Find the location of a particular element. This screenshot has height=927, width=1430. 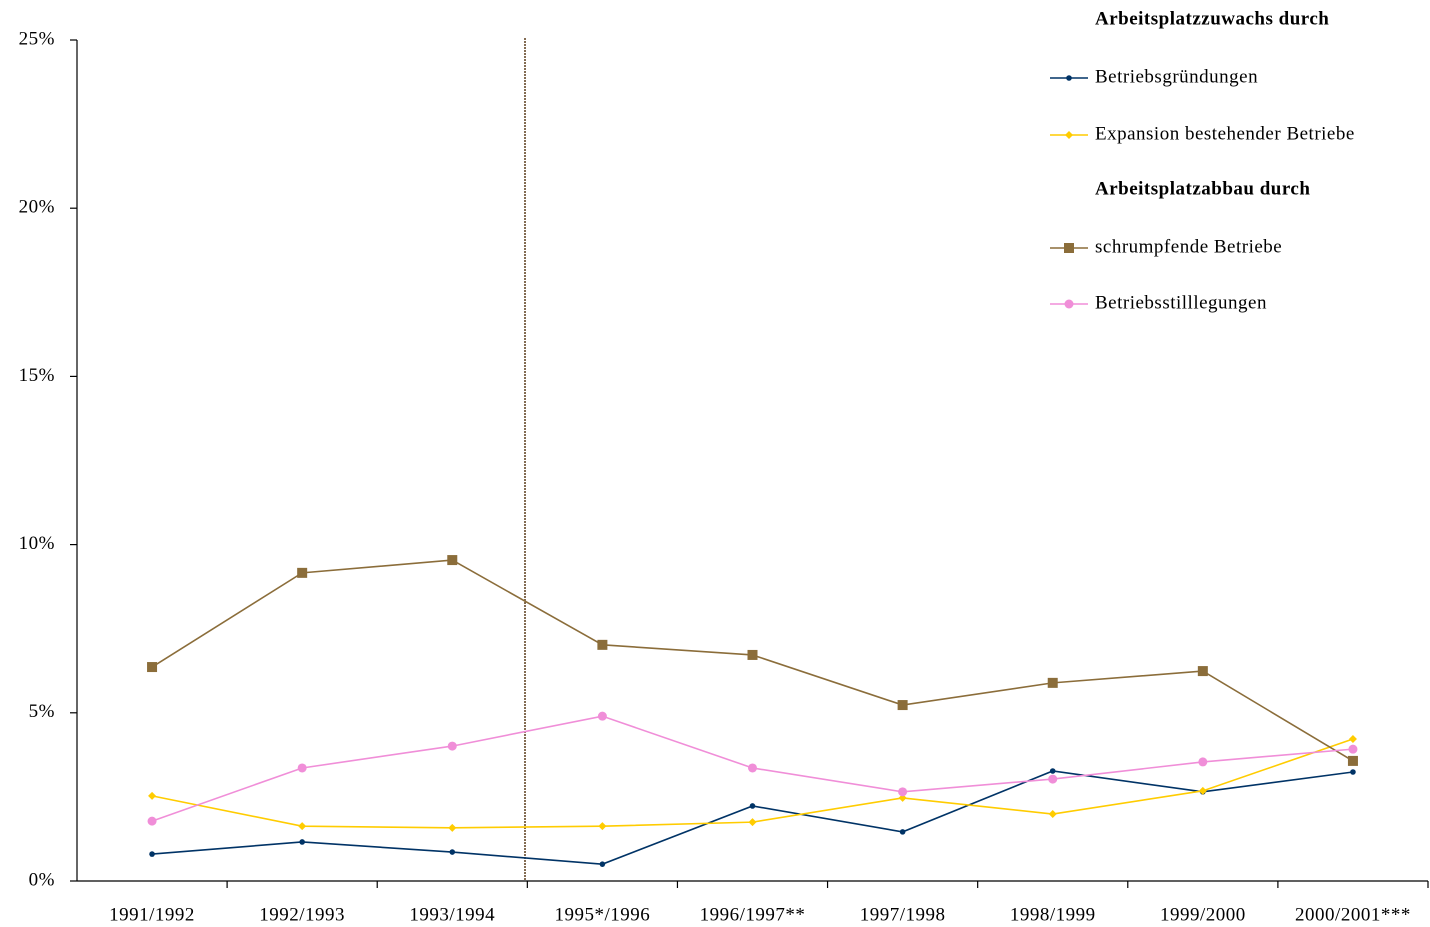

y-tick-label: 10% is located at coordinates (37, 543).